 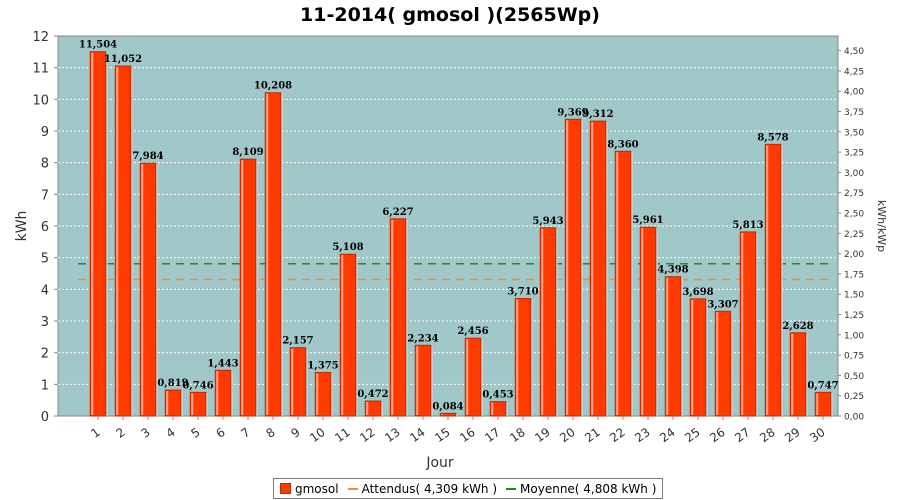 I want to click on legend-item-gmosol: gmosol, so click(x=309, y=489).